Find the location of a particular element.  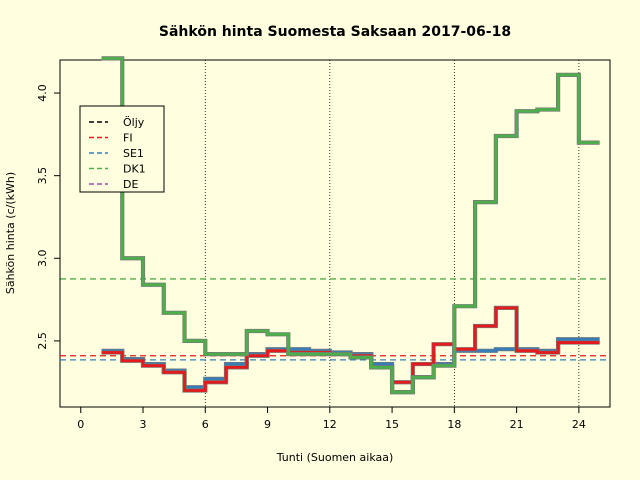

y-tick-label-3.5: 3.5 is located at coordinates (42, 176).